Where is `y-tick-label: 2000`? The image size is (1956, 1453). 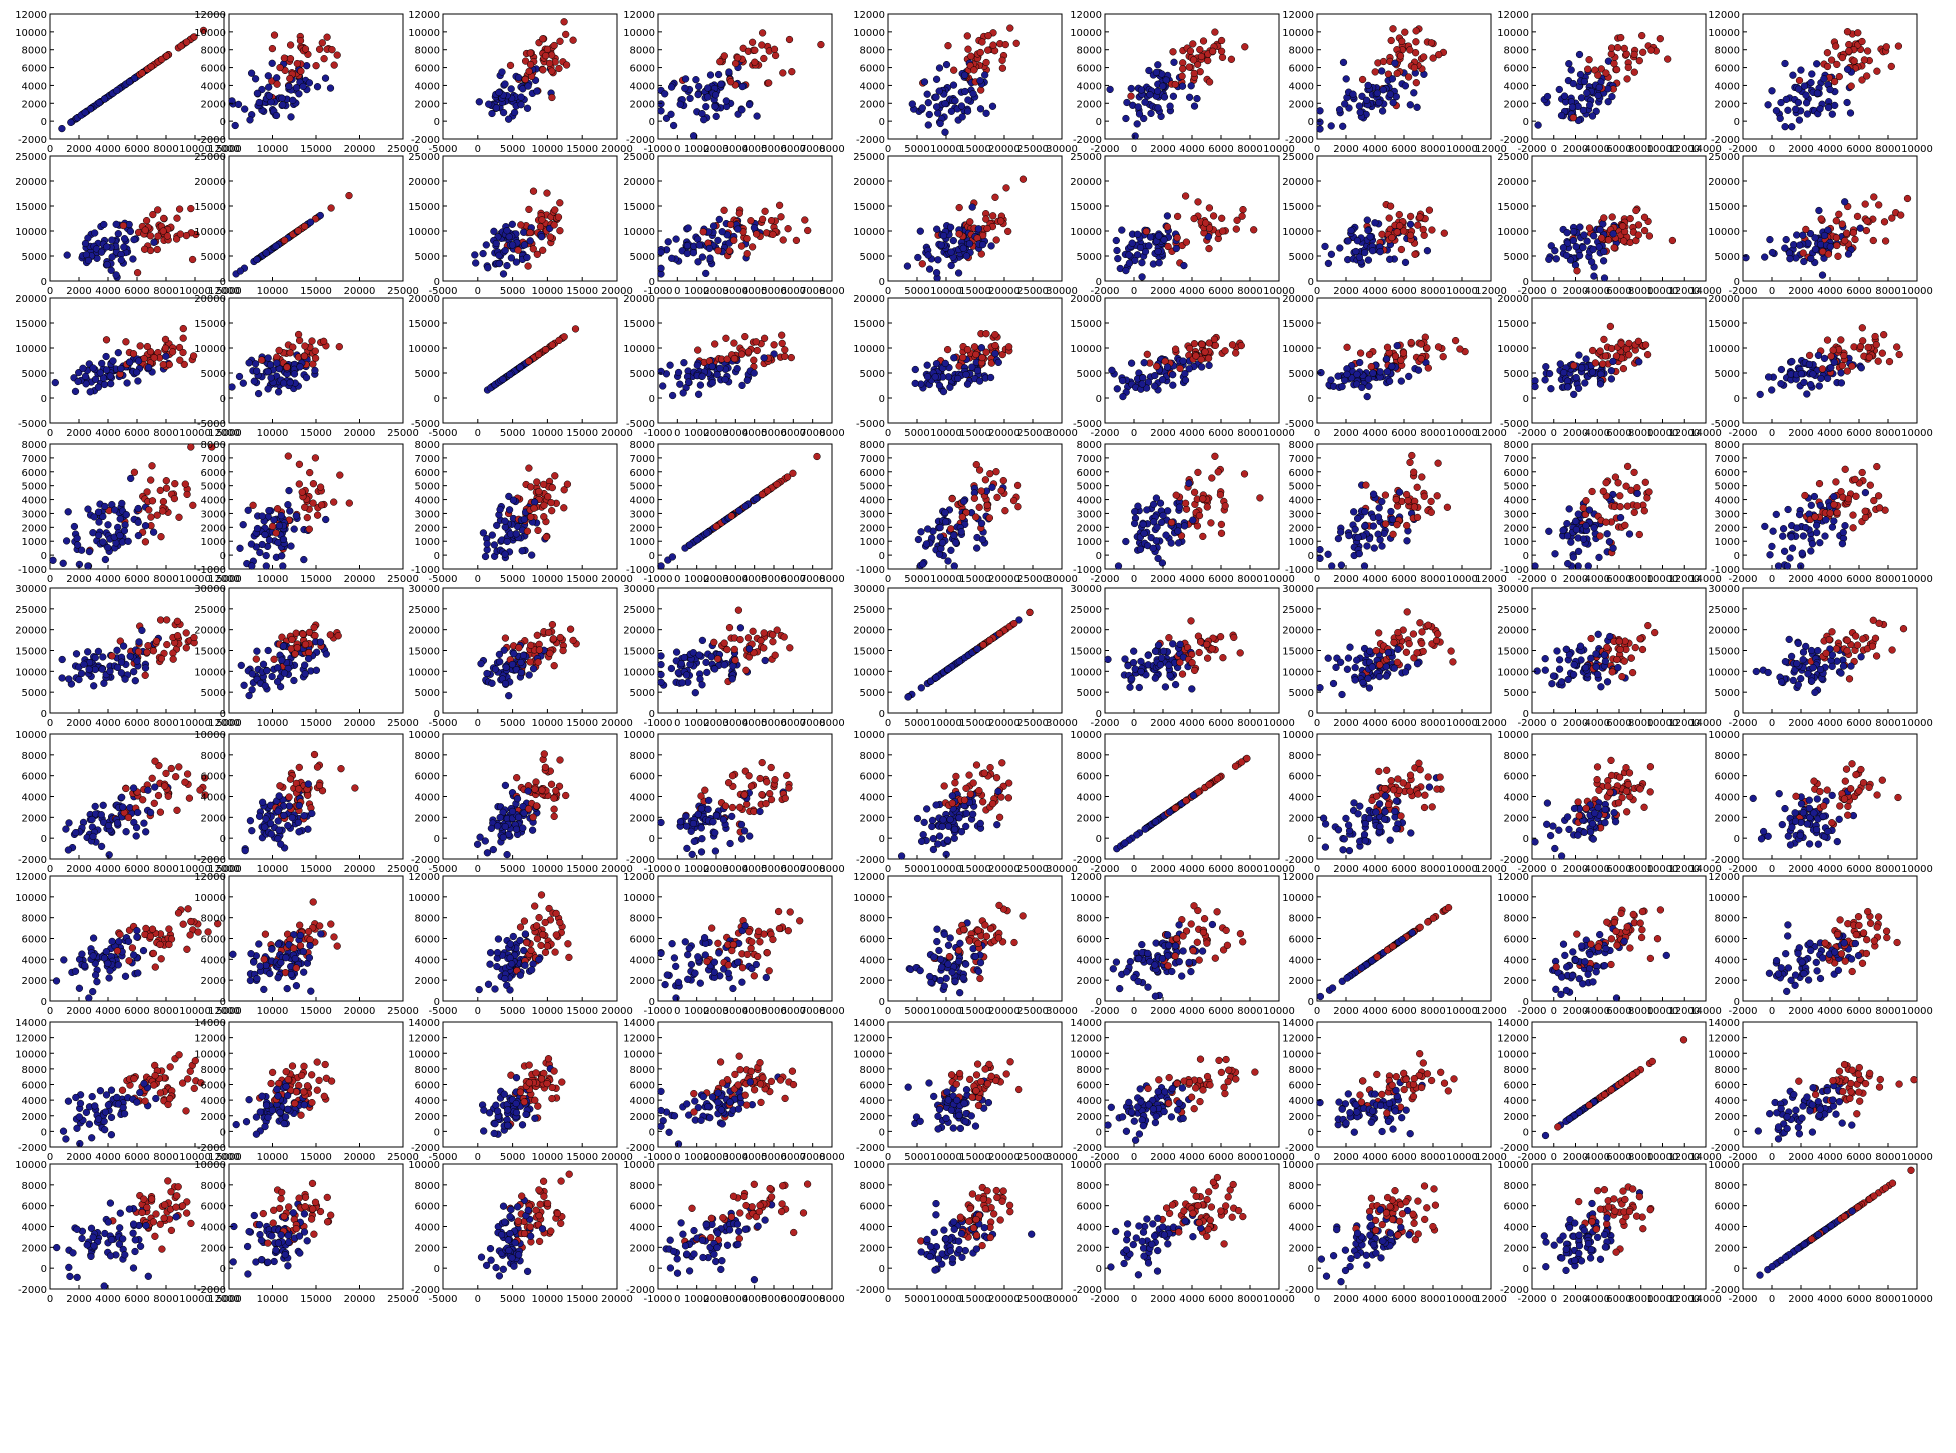
y-tick-label: 2000 is located at coordinates (1089, 104).